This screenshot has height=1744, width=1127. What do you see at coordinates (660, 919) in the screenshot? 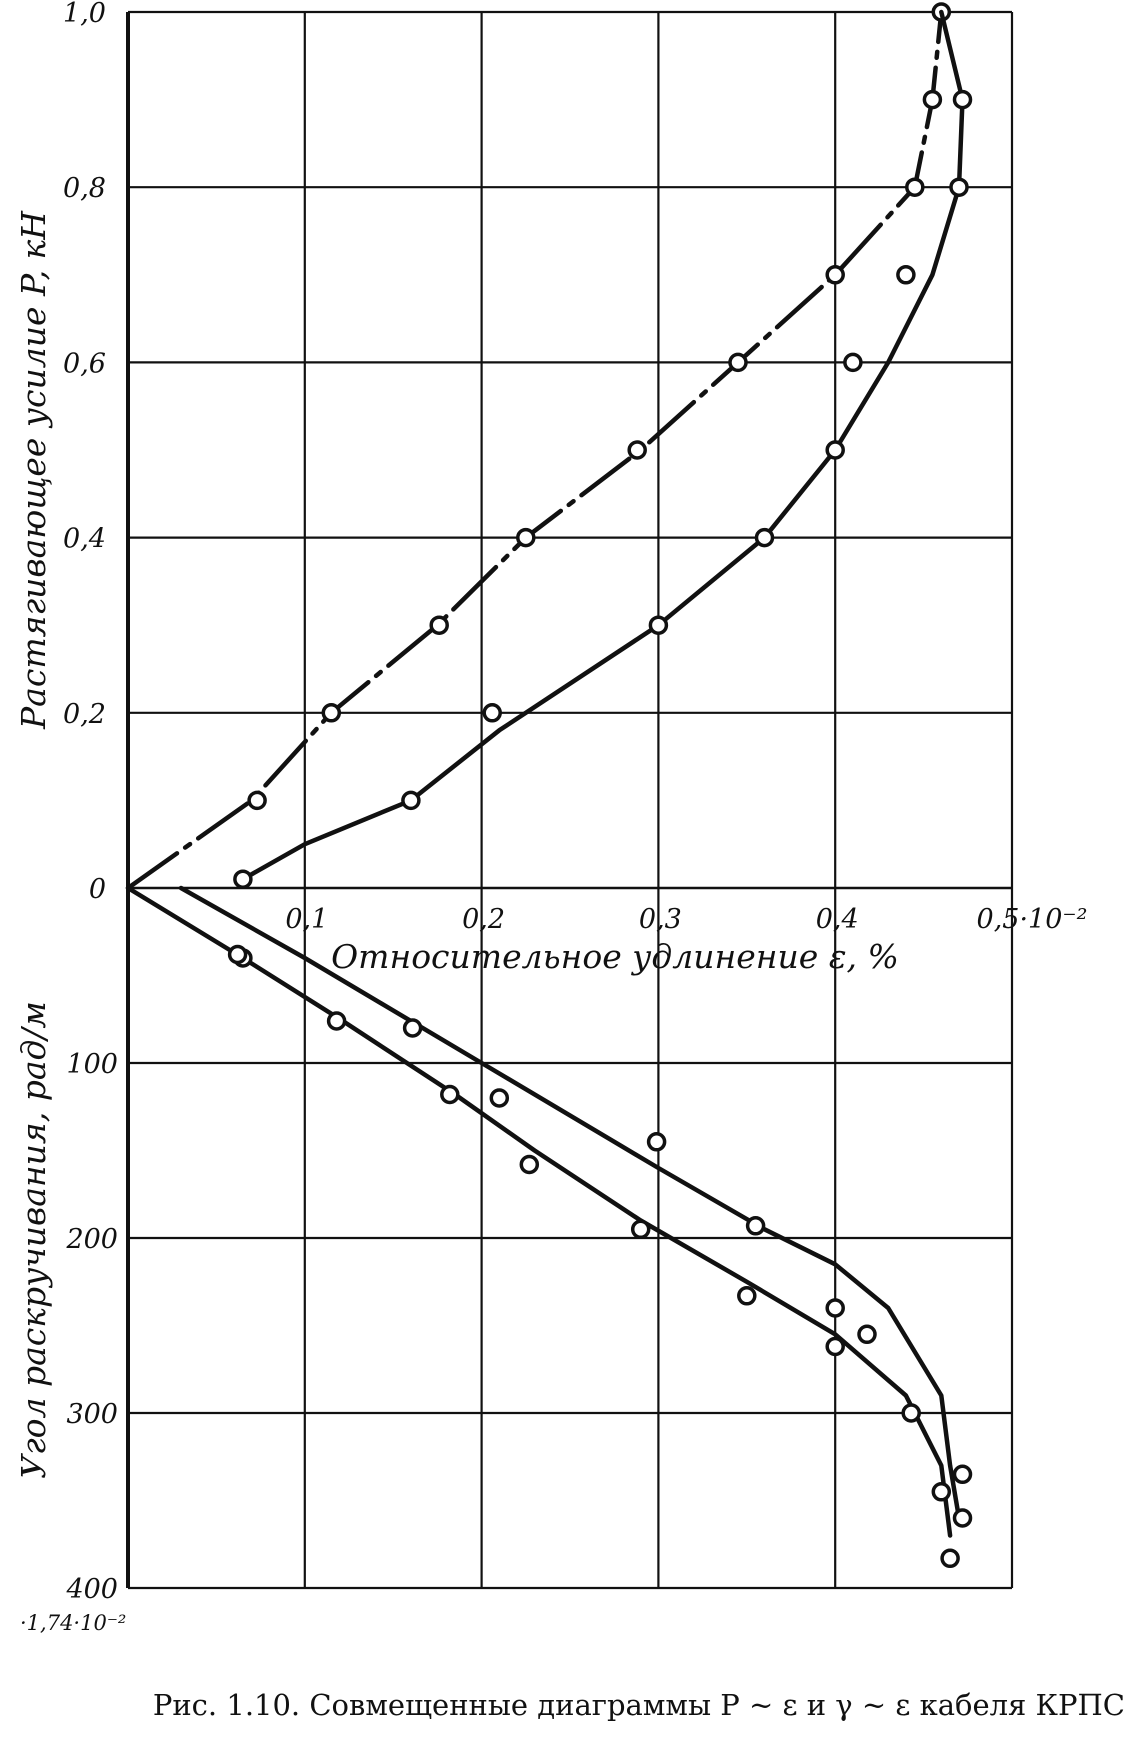
I see `x-tick-label: 0,3` at bounding box center [660, 919].